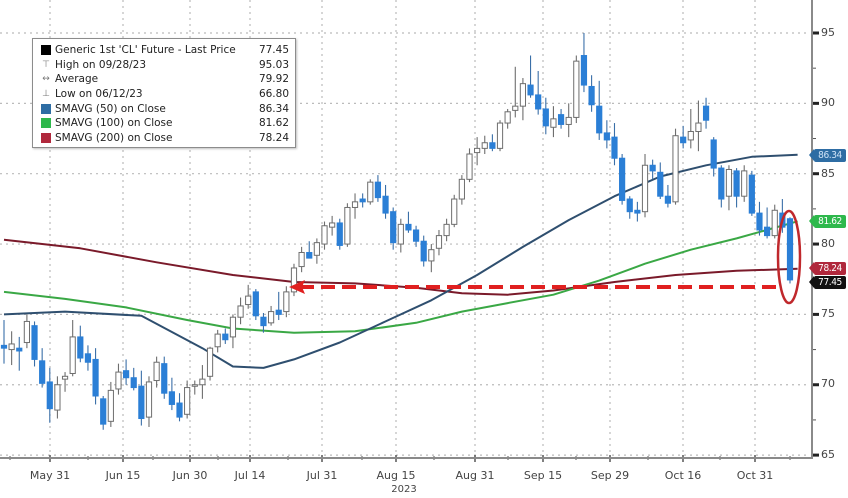 This screenshot has width=848, height=498. I want to click on legend-label: High on 09/28/23, so click(101, 64).